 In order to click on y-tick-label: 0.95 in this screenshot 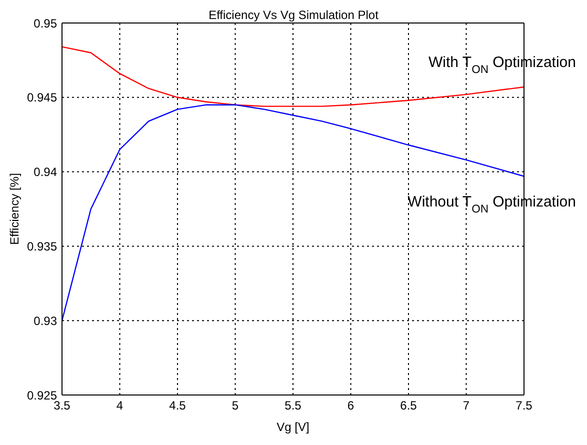, I will do `click(46, 23)`.